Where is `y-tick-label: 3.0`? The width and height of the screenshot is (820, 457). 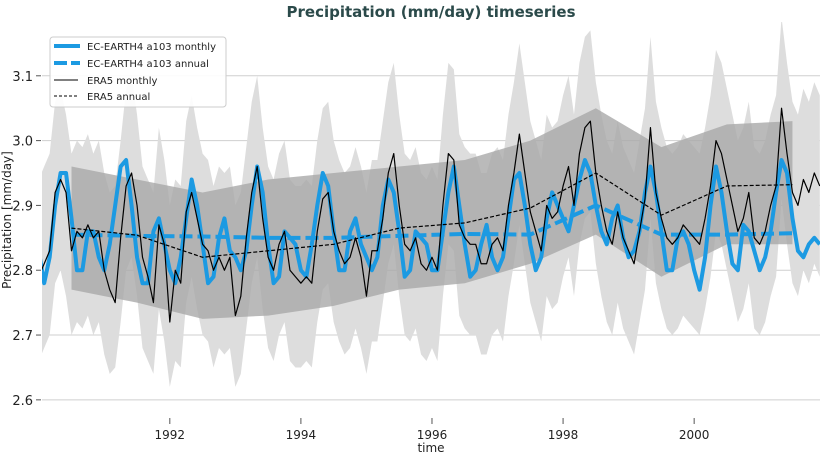
y-tick-label: 3.0 is located at coordinates (22, 142).